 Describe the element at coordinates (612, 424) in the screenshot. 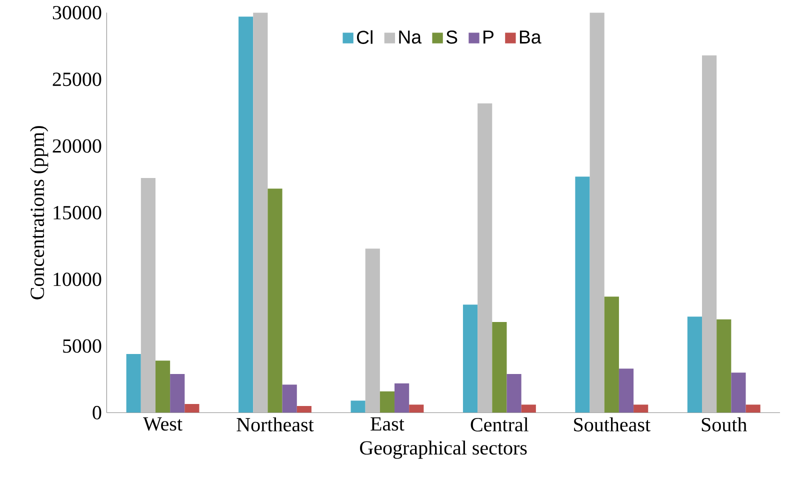

I see `x-tick-label: Southeast` at that location.